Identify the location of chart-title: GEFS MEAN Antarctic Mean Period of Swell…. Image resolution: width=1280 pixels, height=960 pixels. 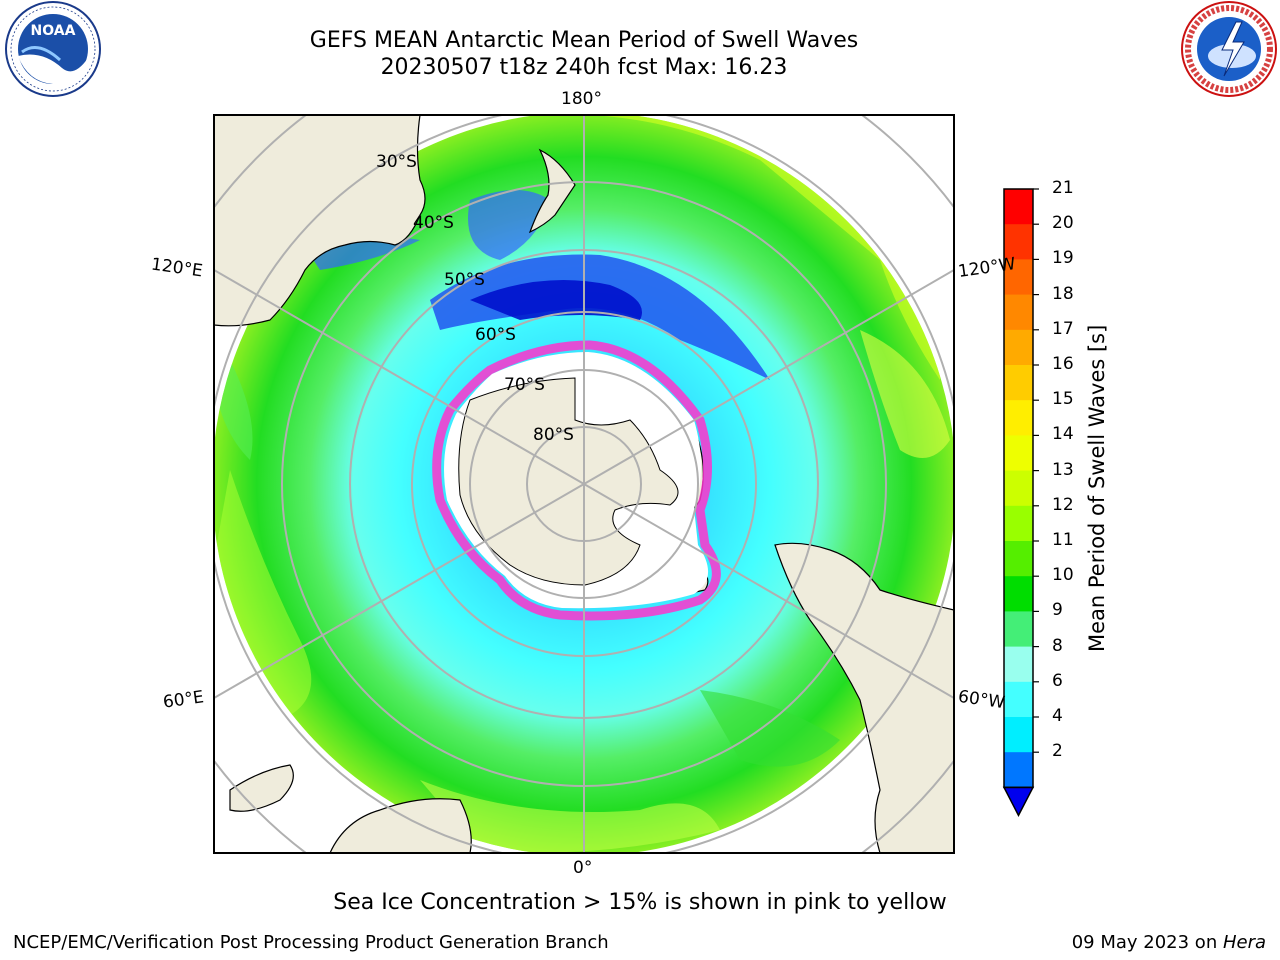
(584, 54).